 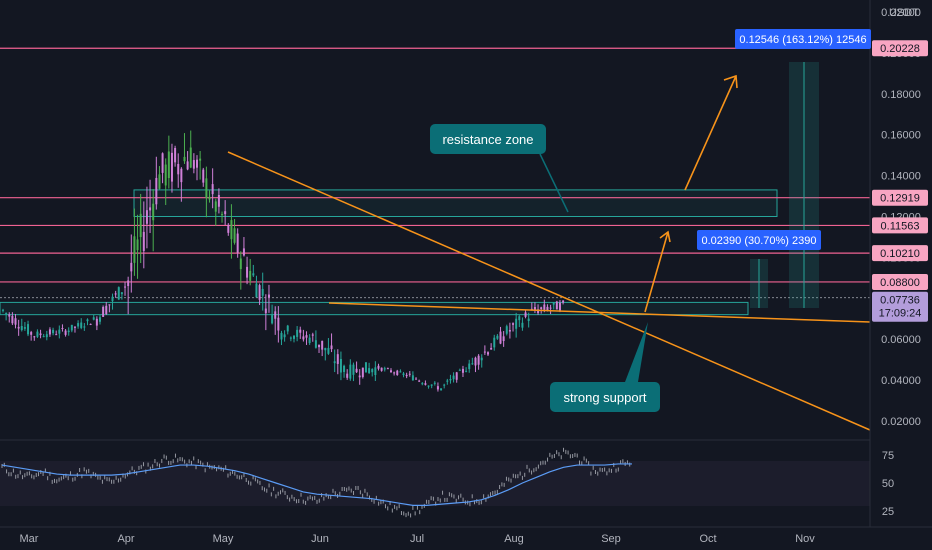 I want to click on callout-support-pointer, so click(x=636, y=352).